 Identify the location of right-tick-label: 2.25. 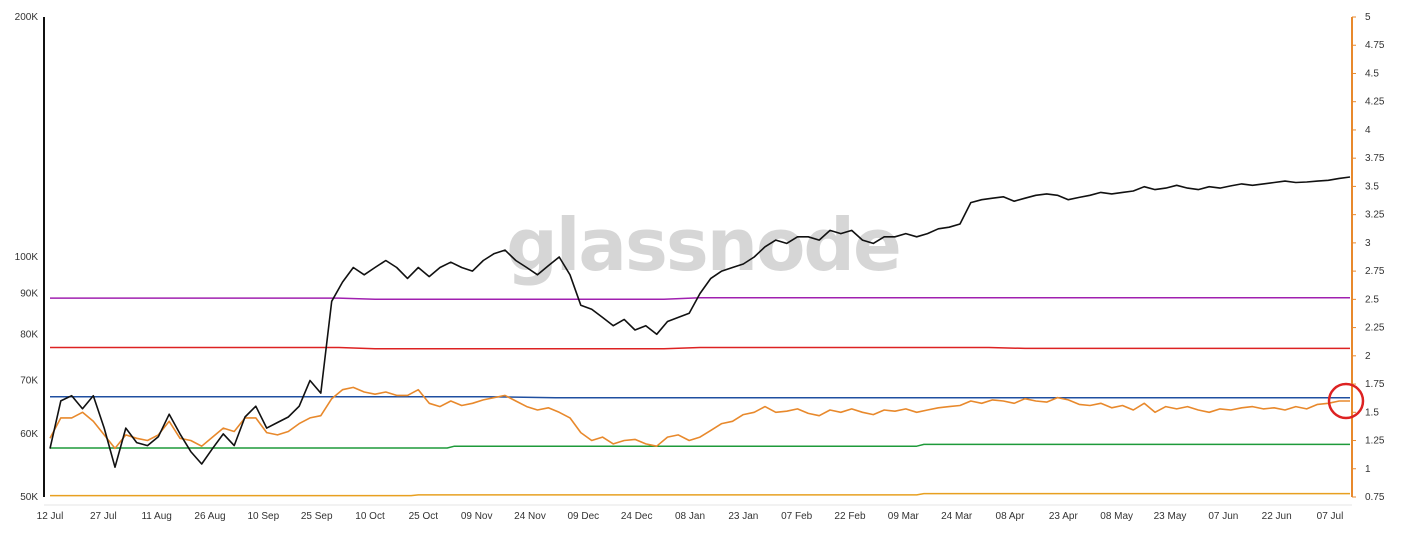
(1375, 328).